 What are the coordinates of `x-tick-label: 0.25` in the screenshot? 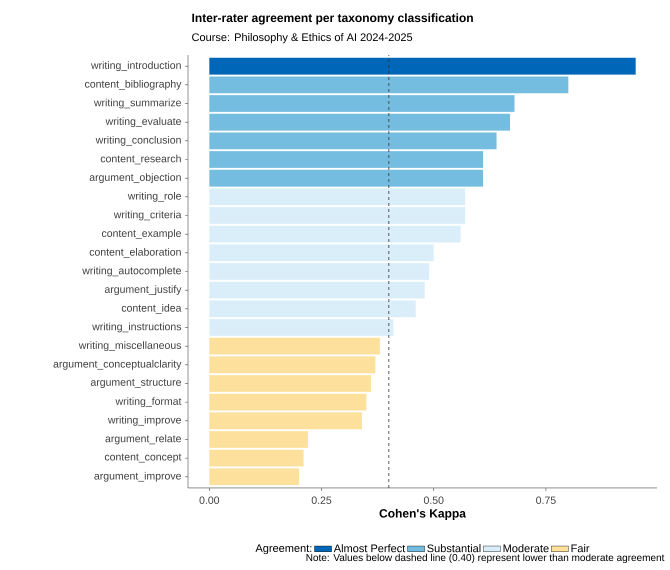 It's located at (322, 500).